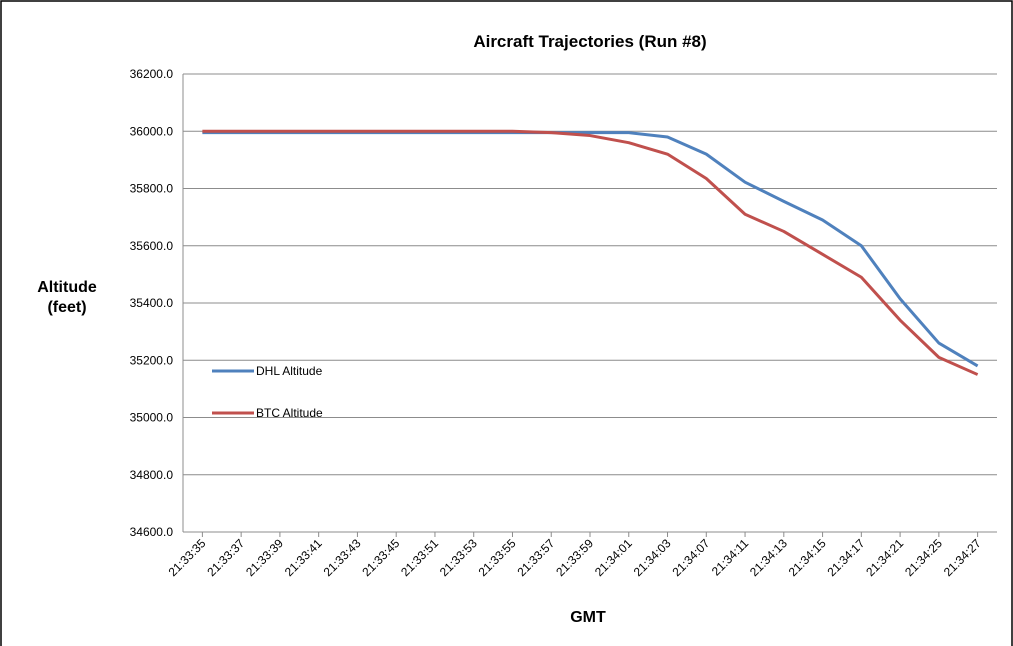 Image resolution: width=1013 pixels, height=646 pixels. I want to click on x-tick-label: 21:34:11, so click(730, 557).